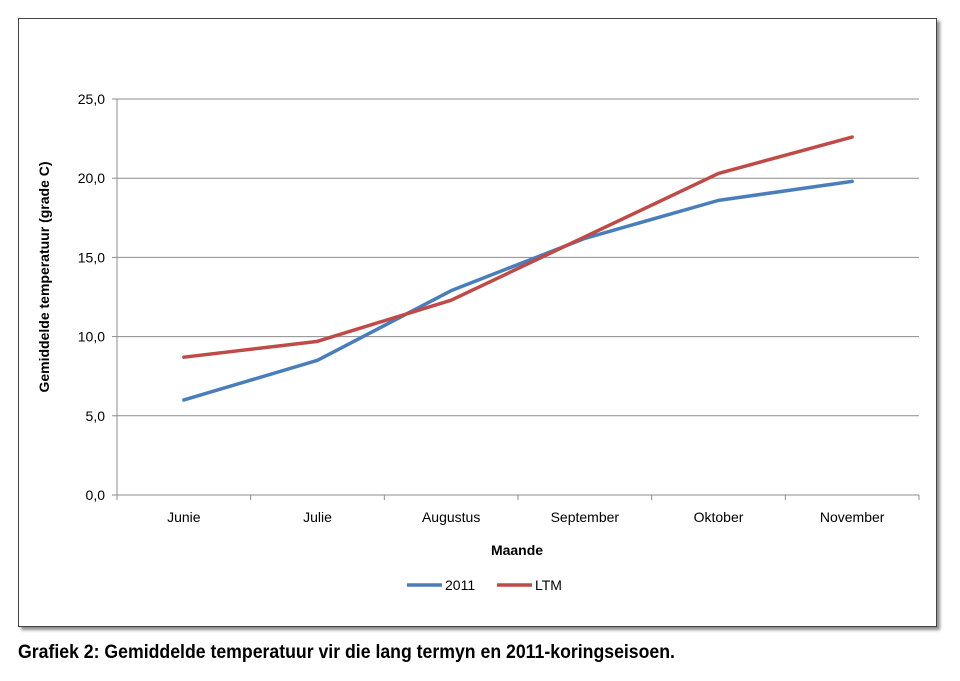  Describe the element at coordinates (91, 337) in the screenshot. I see `y-tick-label: 10,0` at that location.